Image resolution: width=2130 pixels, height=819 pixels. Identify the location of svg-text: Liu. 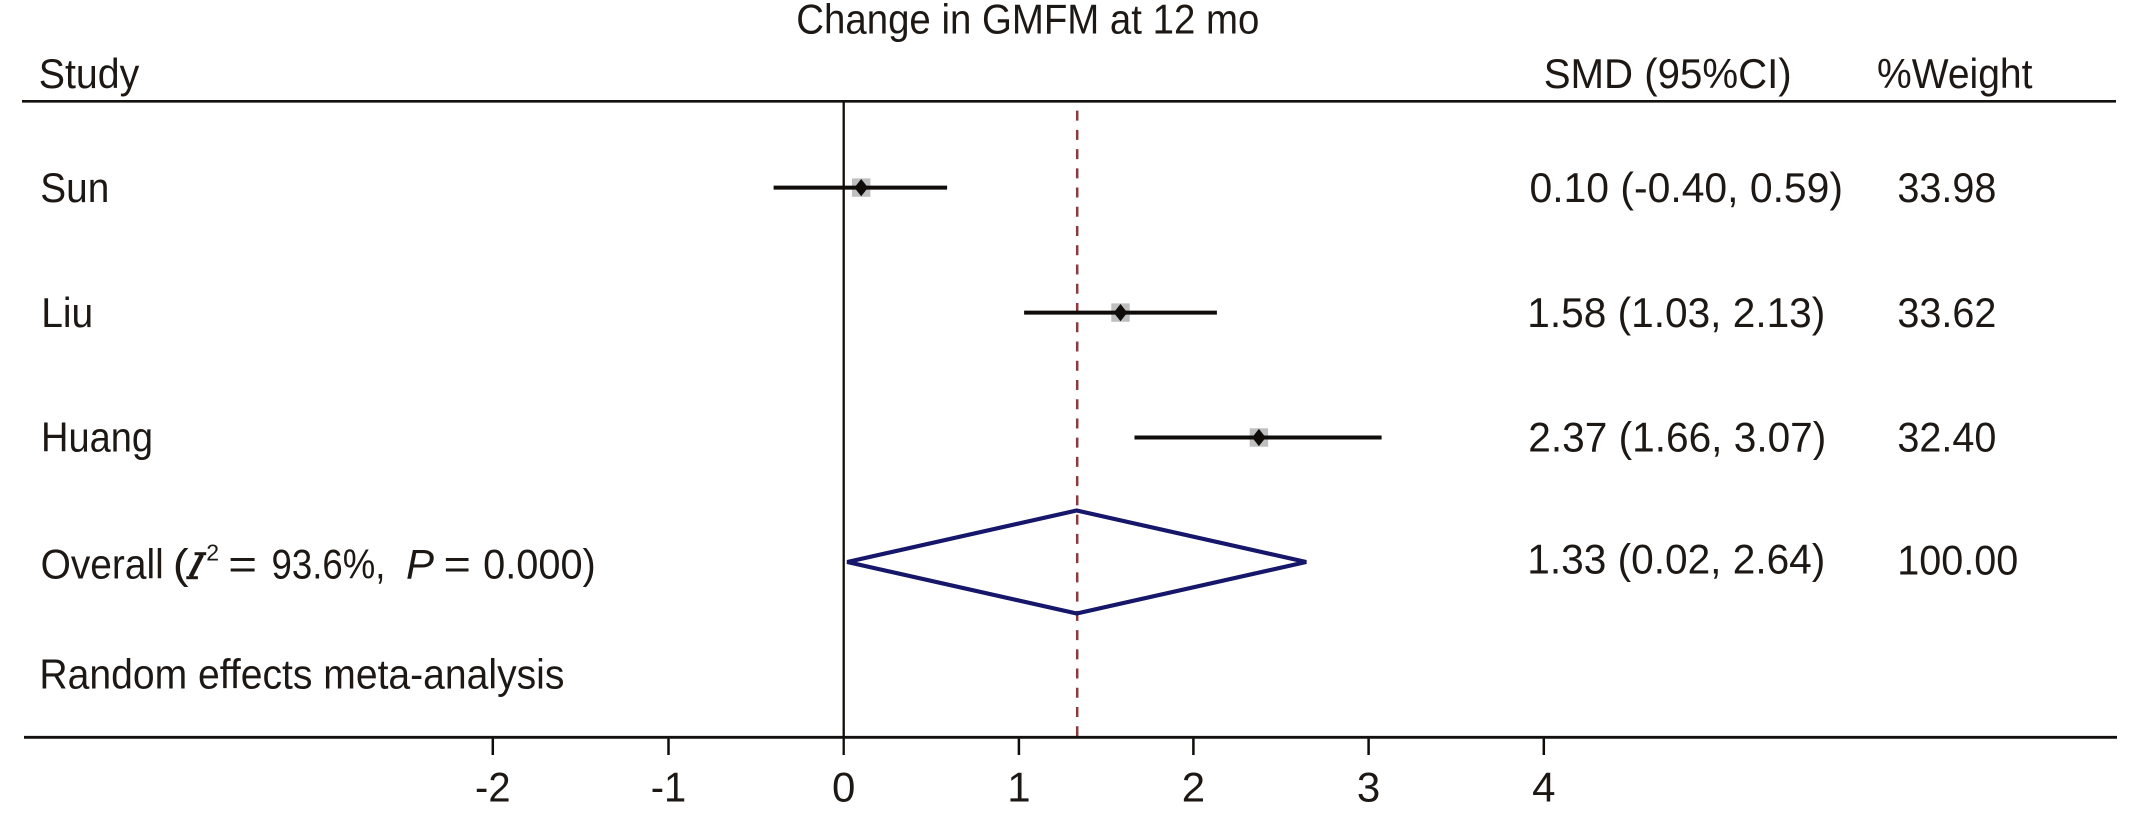
(67, 312).